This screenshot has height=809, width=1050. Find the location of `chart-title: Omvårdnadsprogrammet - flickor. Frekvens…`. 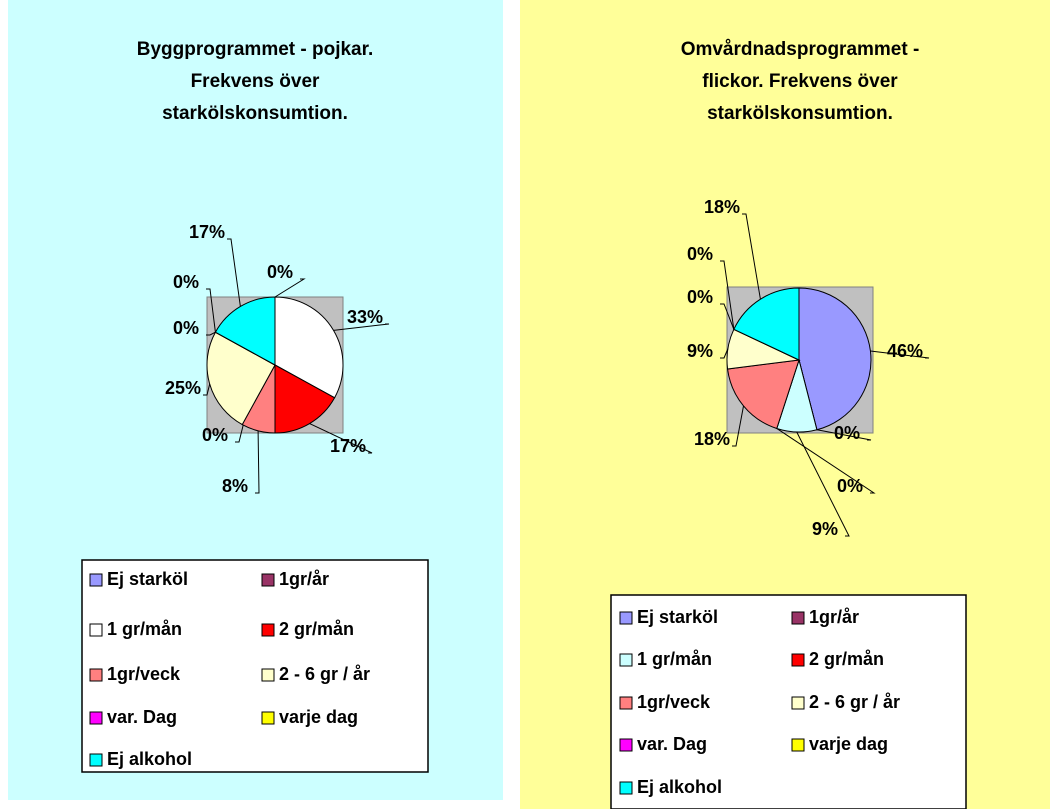

chart-title: Omvårdnadsprogrammet - flickor. Frekvens… is located at coordinates (800, 81).